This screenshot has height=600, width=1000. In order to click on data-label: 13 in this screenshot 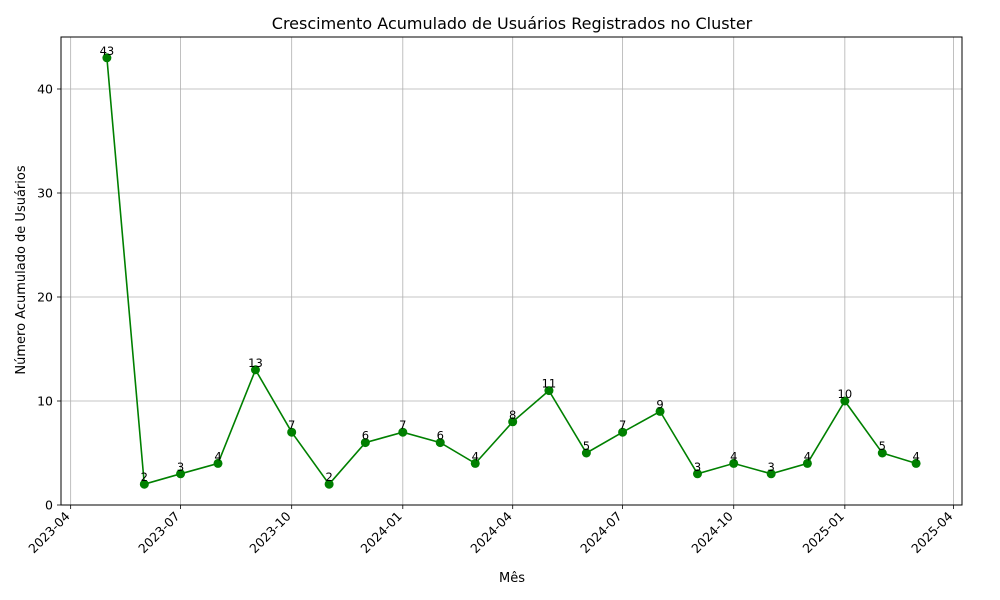, I will do `click(255, 363)`.